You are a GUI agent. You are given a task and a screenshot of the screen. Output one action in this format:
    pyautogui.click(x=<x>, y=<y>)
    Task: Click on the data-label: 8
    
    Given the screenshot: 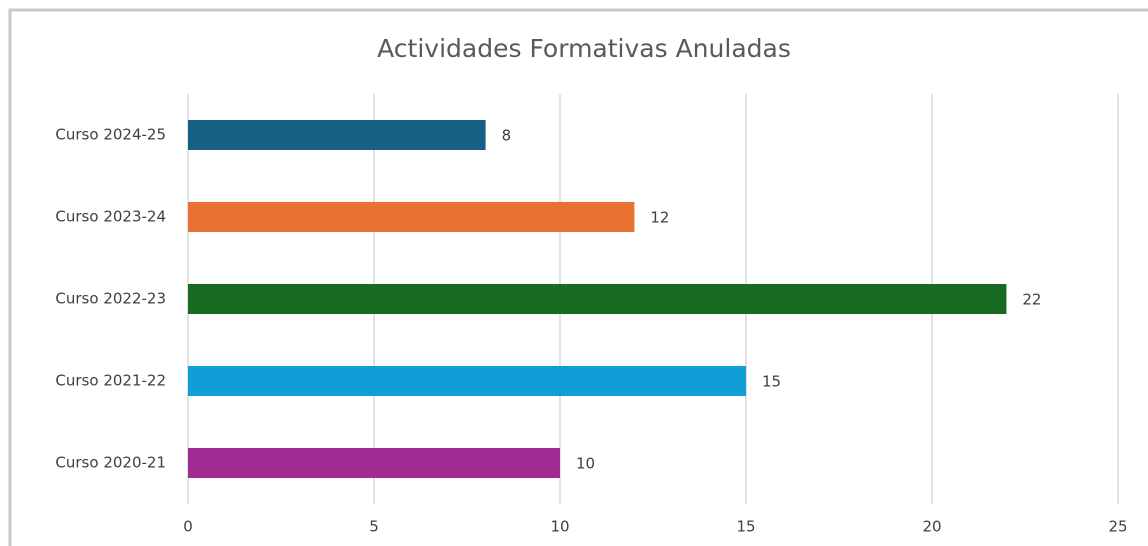 What is the action you would take?
    pyautogui.click(x=507, y=136)
    